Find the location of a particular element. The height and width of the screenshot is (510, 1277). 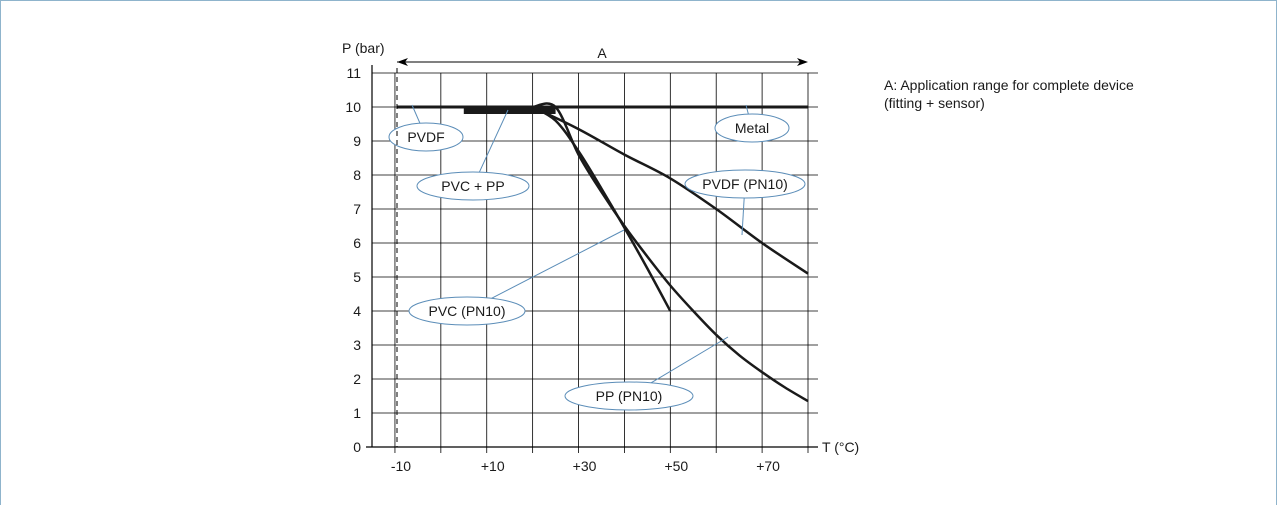

x-tick-label: +30 is located at coordinates (585, 466).